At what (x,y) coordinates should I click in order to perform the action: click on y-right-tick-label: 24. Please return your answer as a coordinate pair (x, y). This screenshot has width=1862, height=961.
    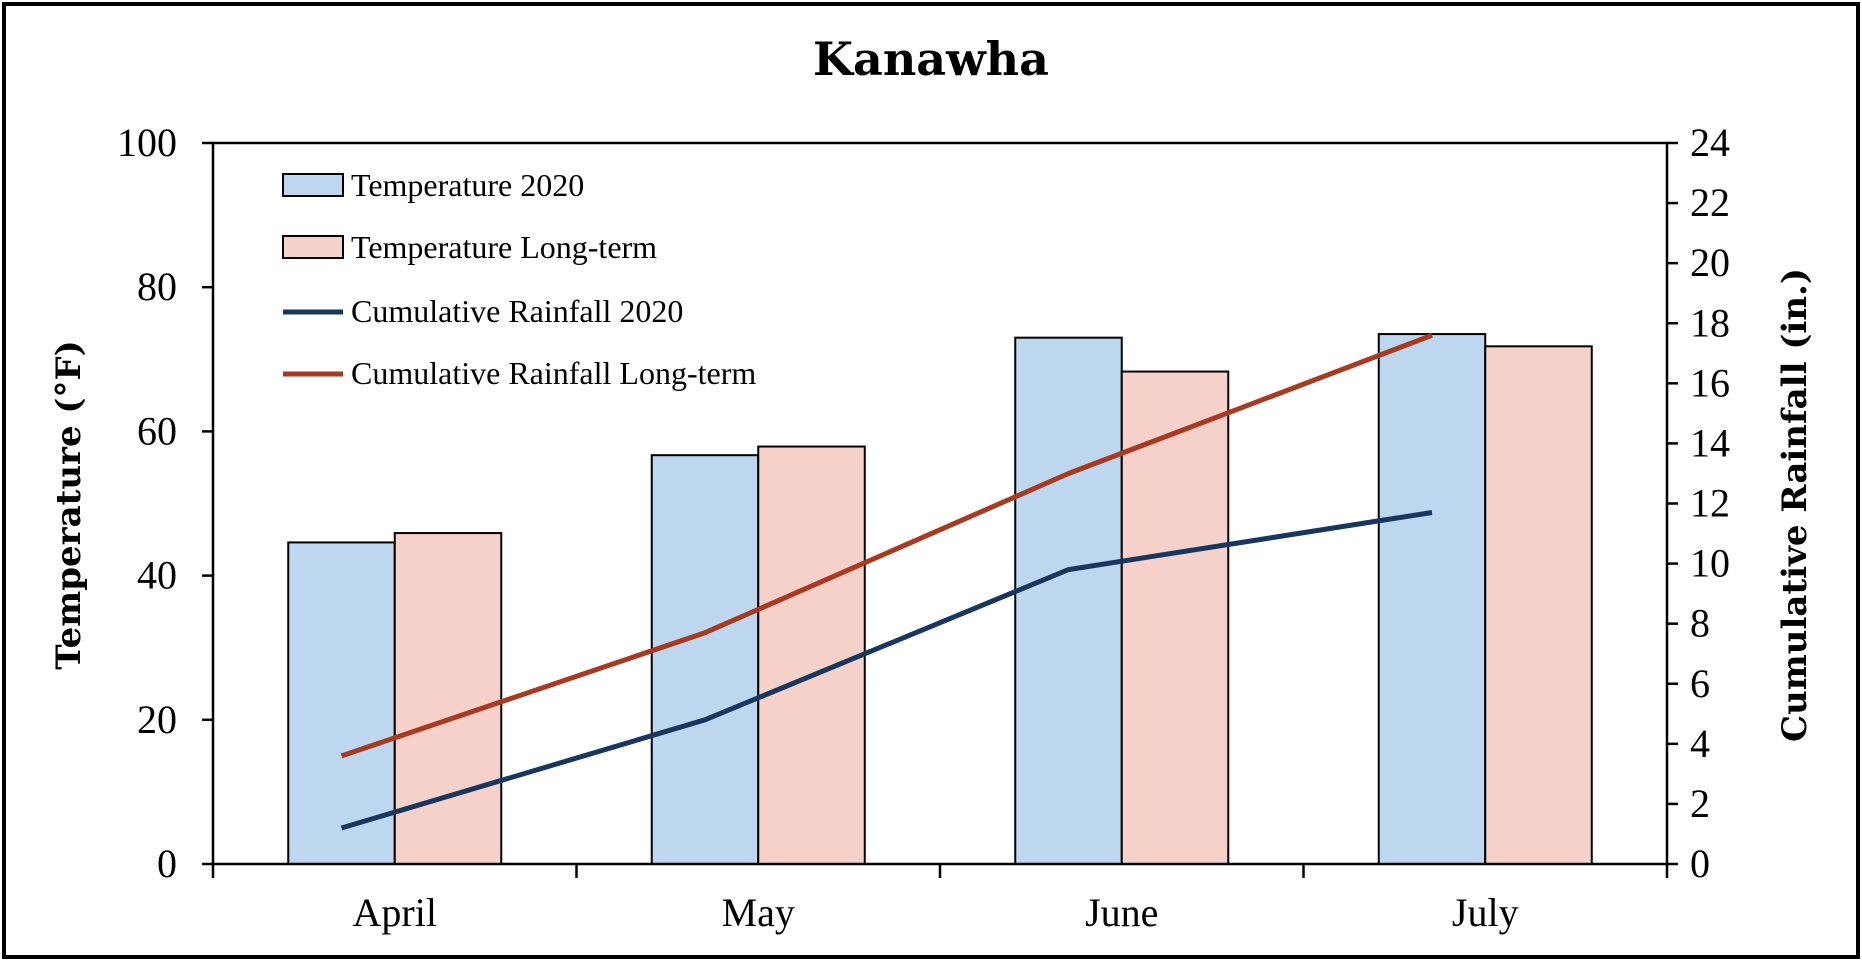
    Looking at the image, I should click on (1710, 142).